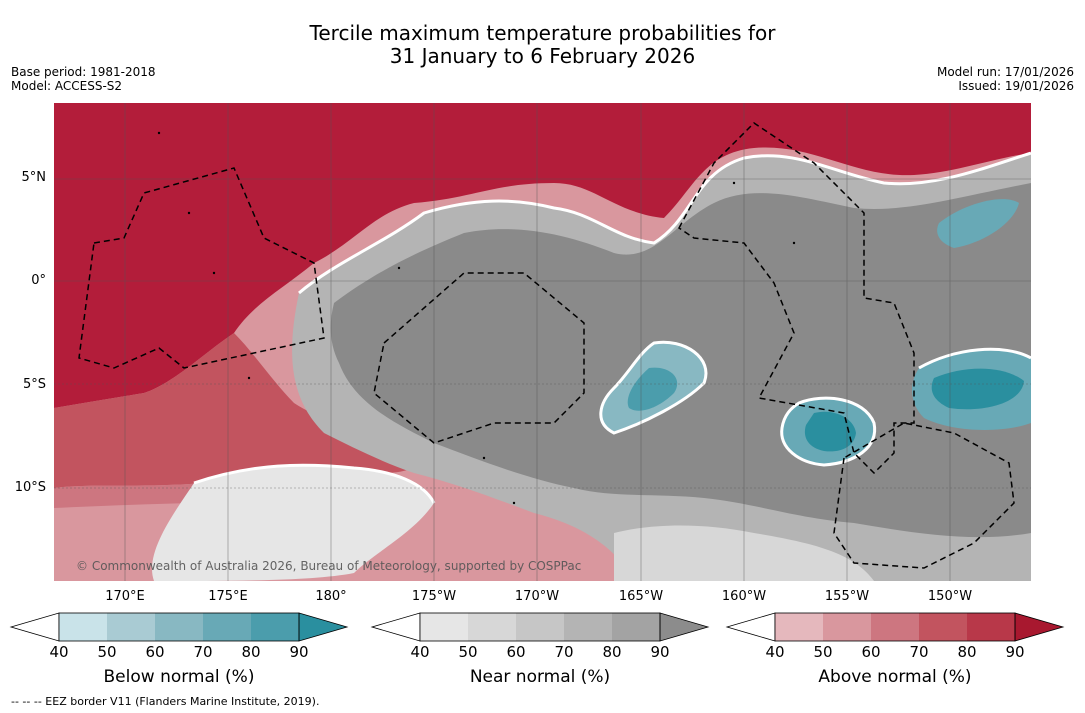  What do you see at coordinates (950, 596) in the screenshot?
I see `lon-label-150w: 150°W` at bounding box center [950, 596].